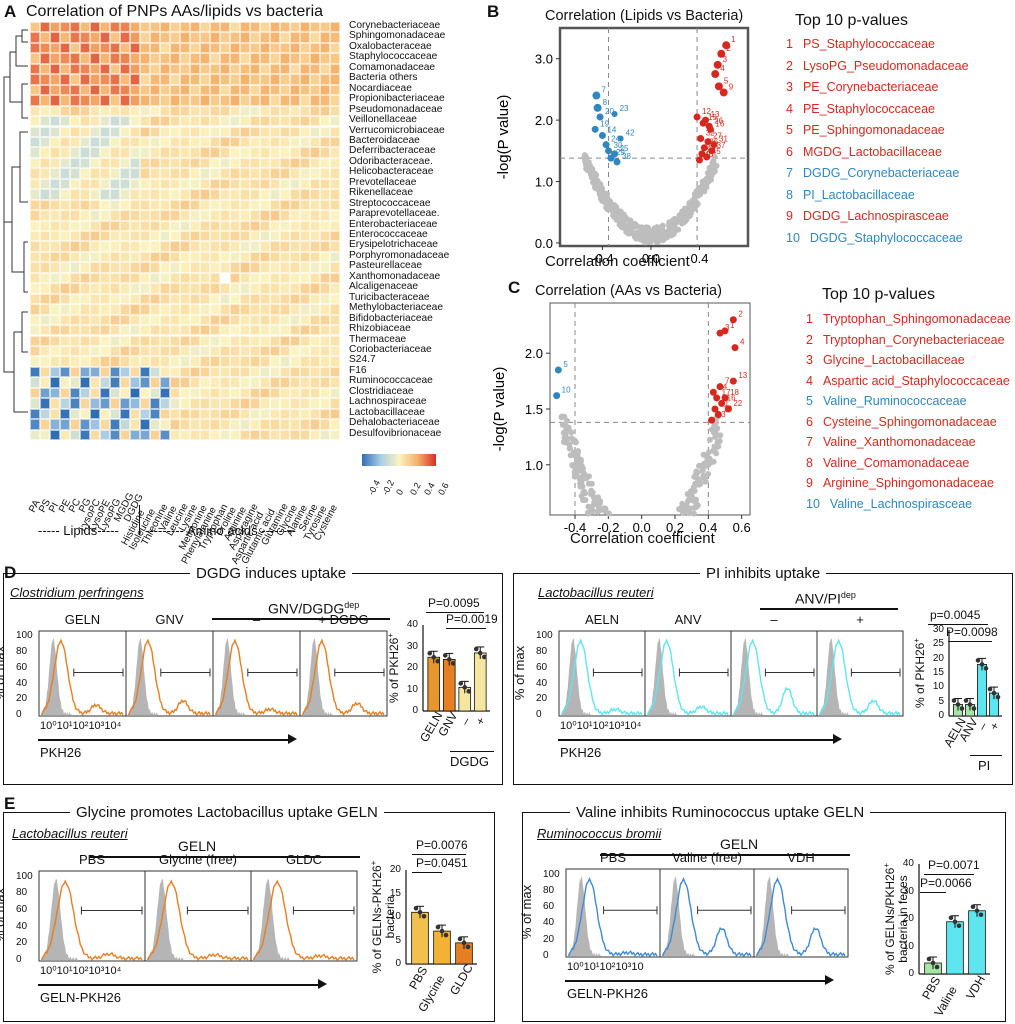 The image size is (1015, 1024). I want to click on heatmap-row-label: Sphingomonadaceae, so click(397, 36).